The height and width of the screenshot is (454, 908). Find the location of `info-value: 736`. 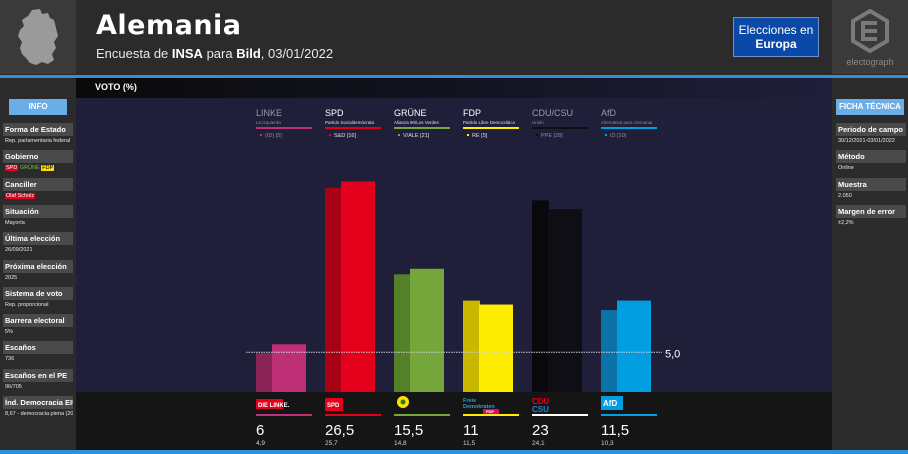

info-value: 736 is located at coordinates (10, 359).